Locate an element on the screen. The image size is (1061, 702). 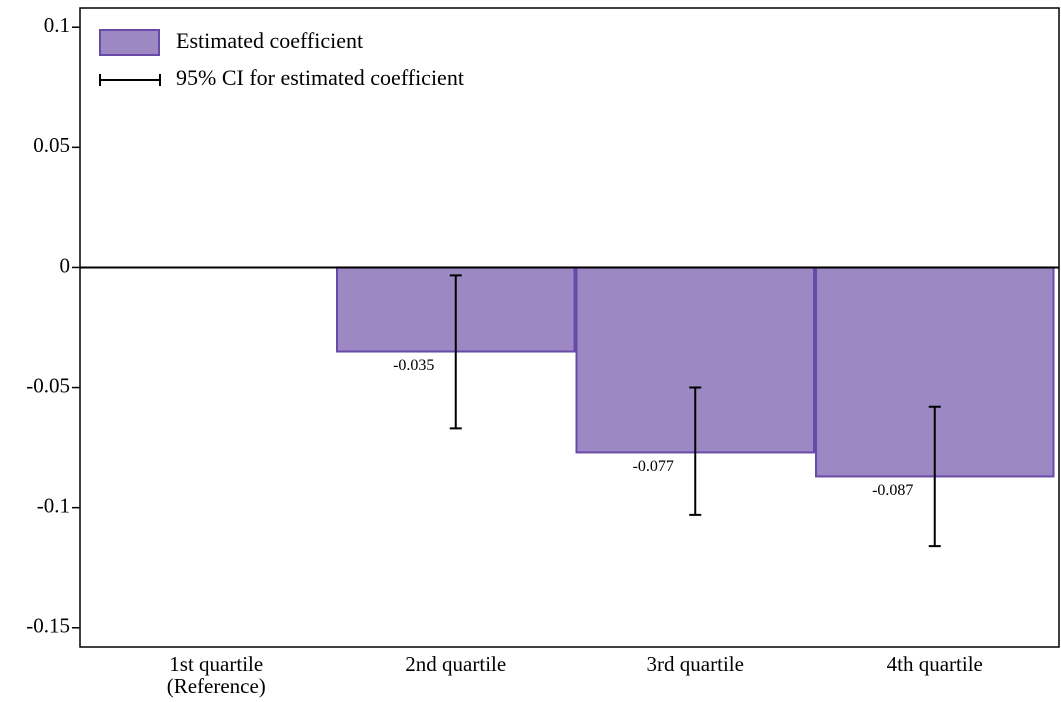
legend-swatch is located at coordinates (129, 42).